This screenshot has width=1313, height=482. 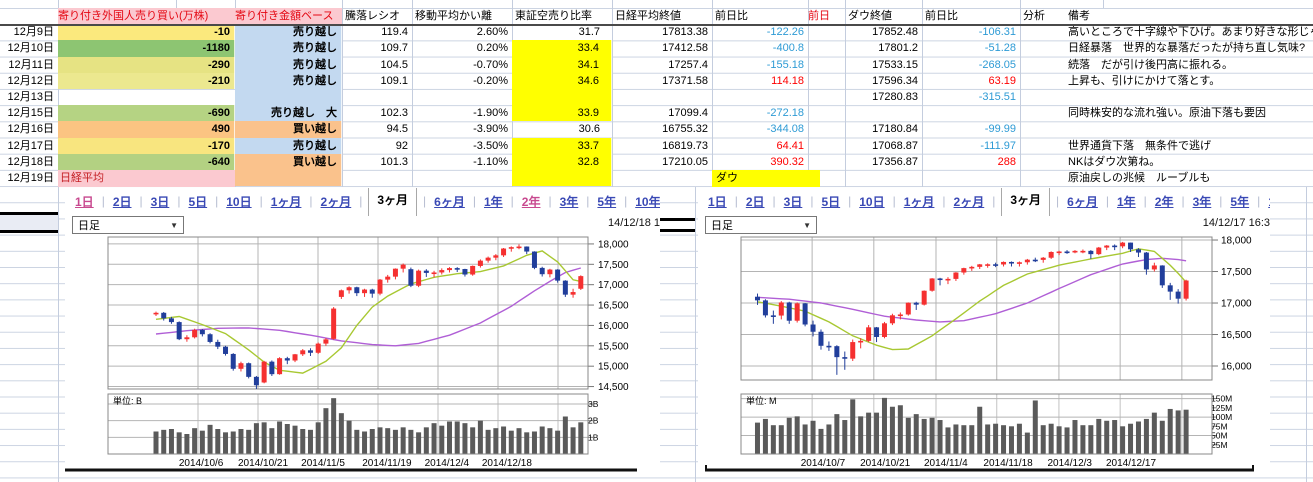 What do you see at coordinates (1139, 145) in the screenshot?
I see `table-cell-remark: 世界通貨下落 無条件で逃げ` at bounding box center [1139, 145].